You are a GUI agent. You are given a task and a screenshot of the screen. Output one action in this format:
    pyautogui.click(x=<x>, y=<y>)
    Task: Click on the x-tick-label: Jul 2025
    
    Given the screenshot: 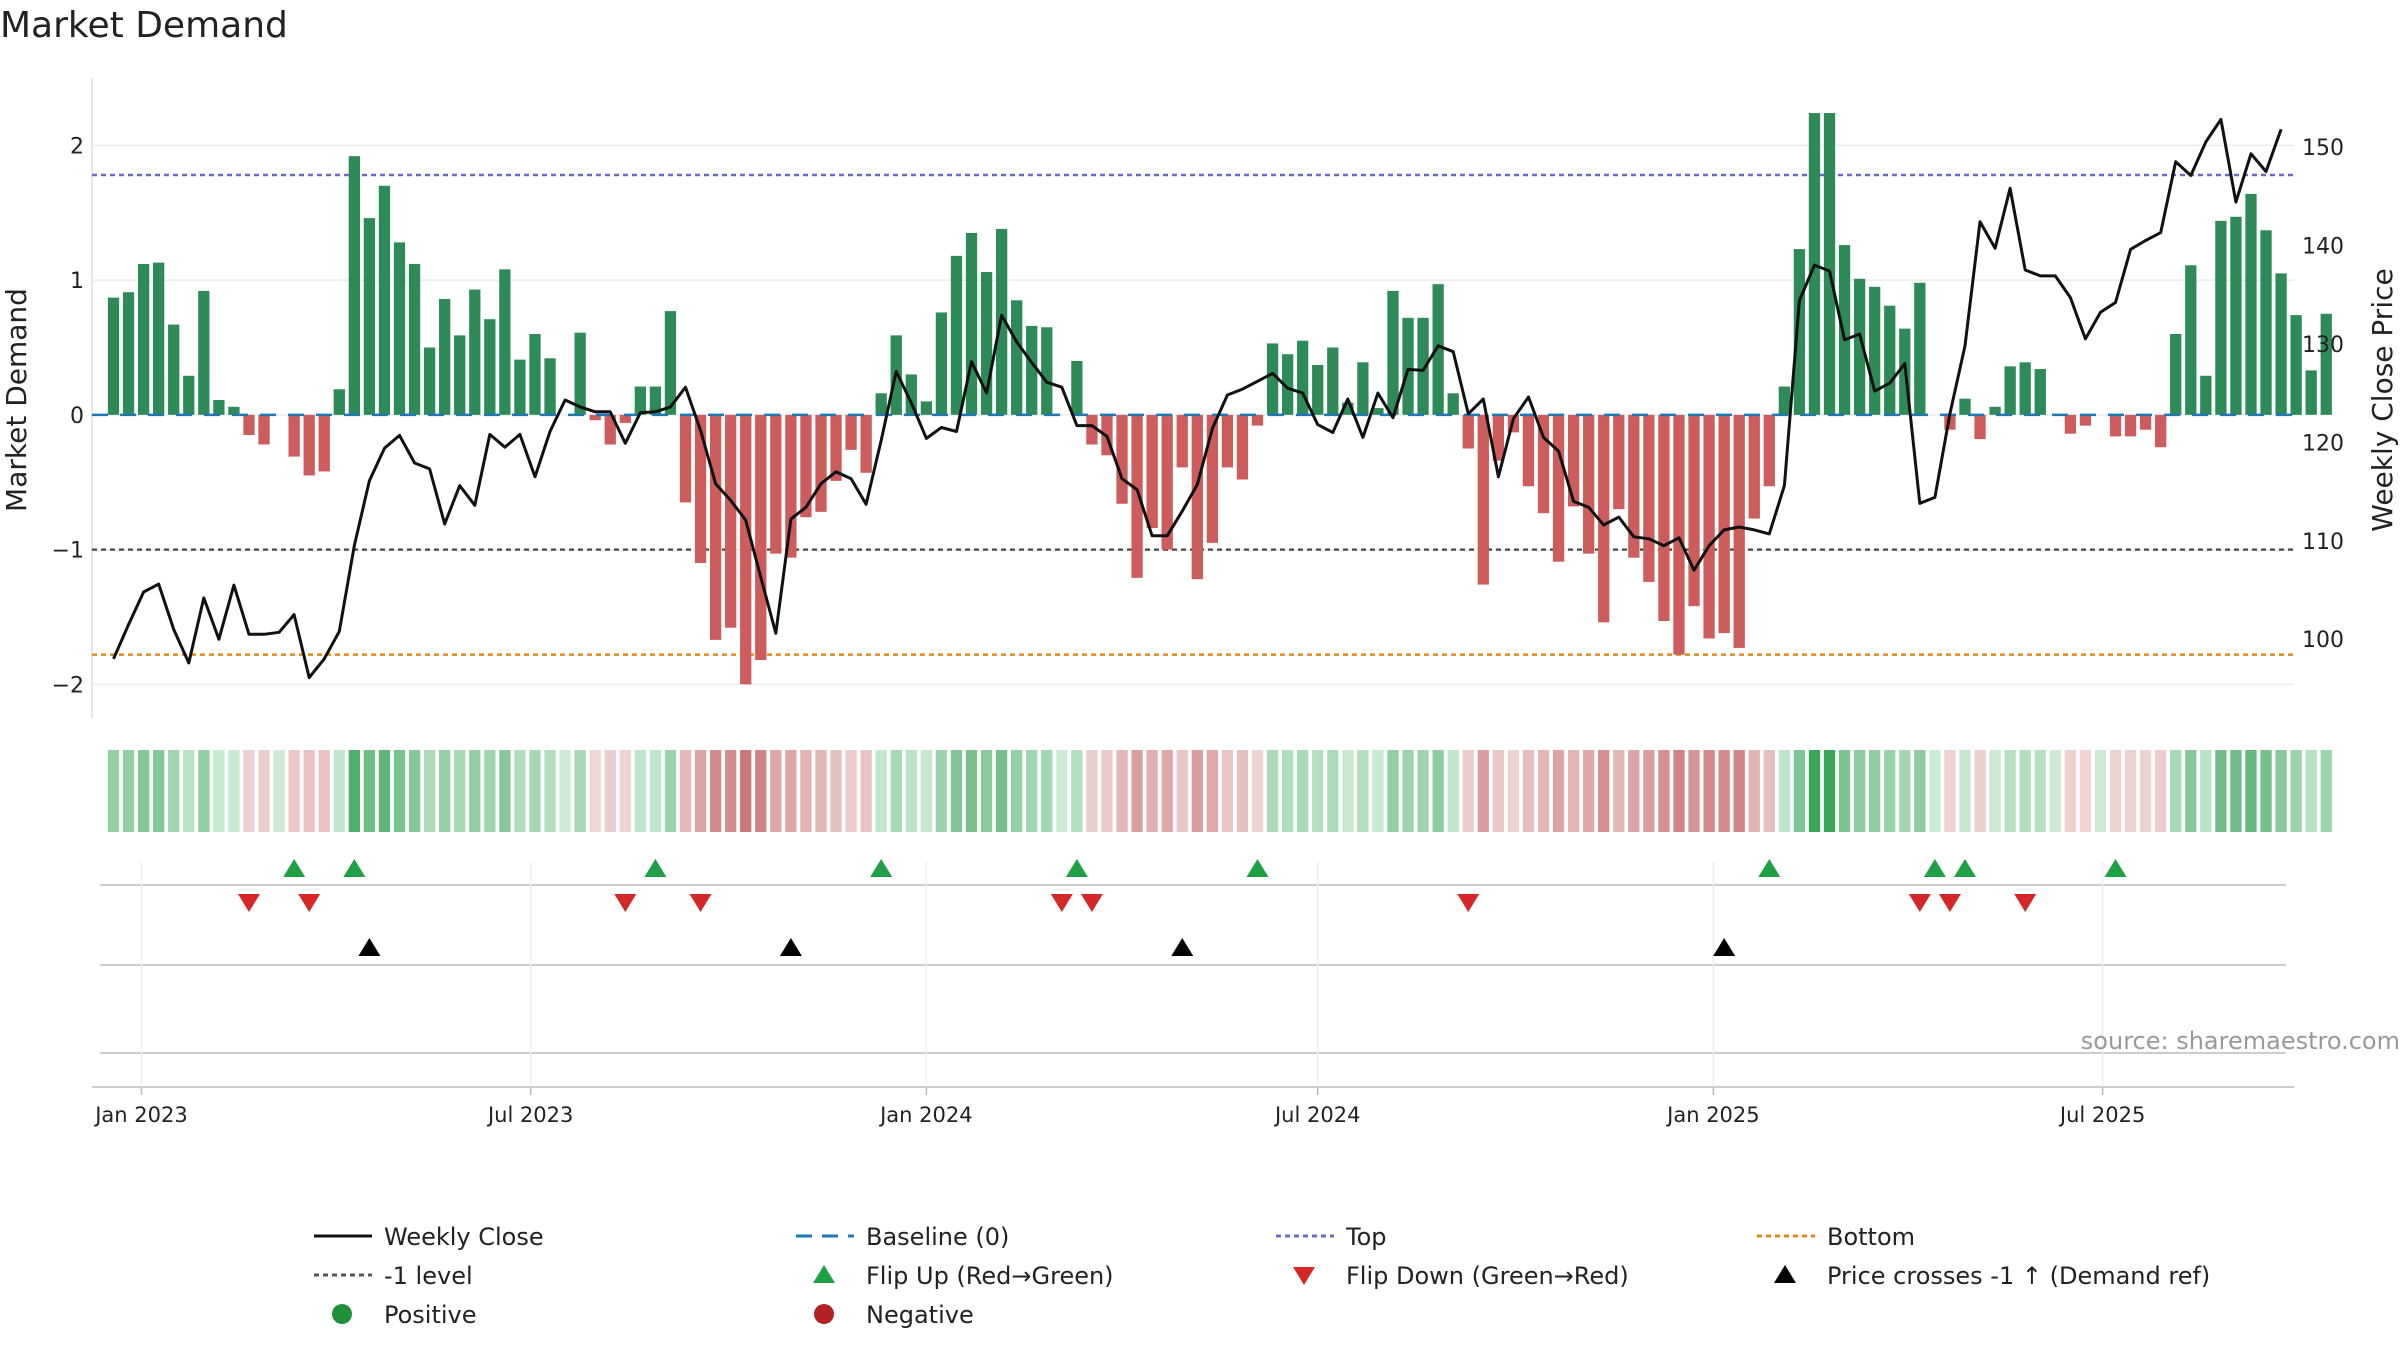 What is the action you would take?
    pyautogui.click(x=2101, y=1115)
    